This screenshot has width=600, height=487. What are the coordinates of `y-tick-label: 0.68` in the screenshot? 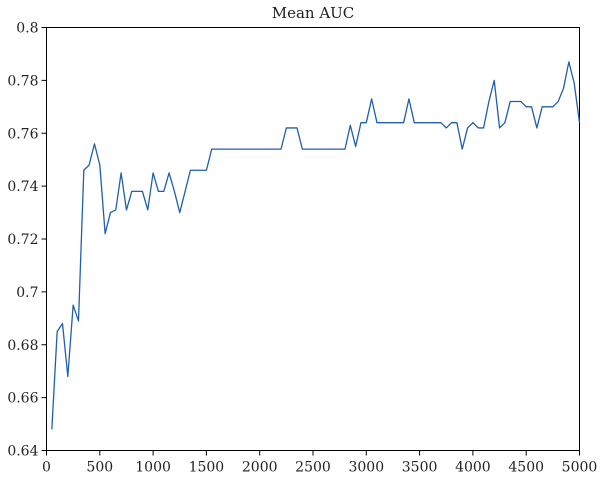 It's located at (22, 346).